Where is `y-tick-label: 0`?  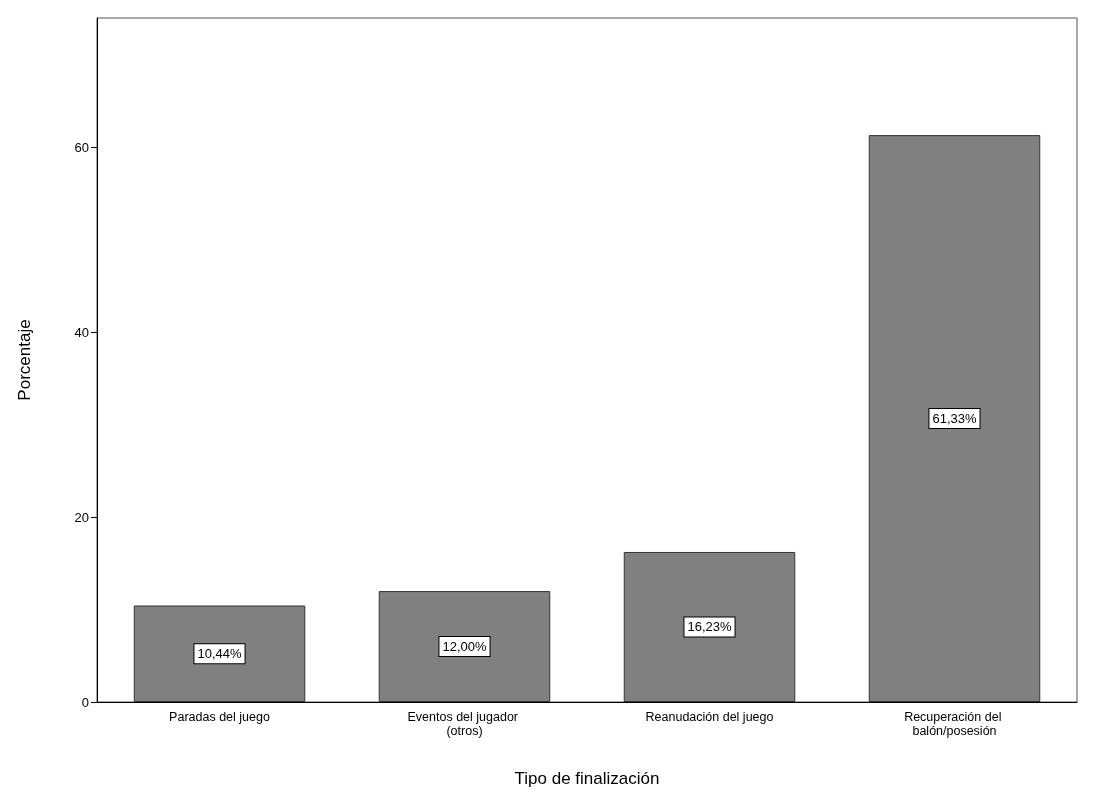
y-tick-label: 0 is located at coordinates (85, 702).